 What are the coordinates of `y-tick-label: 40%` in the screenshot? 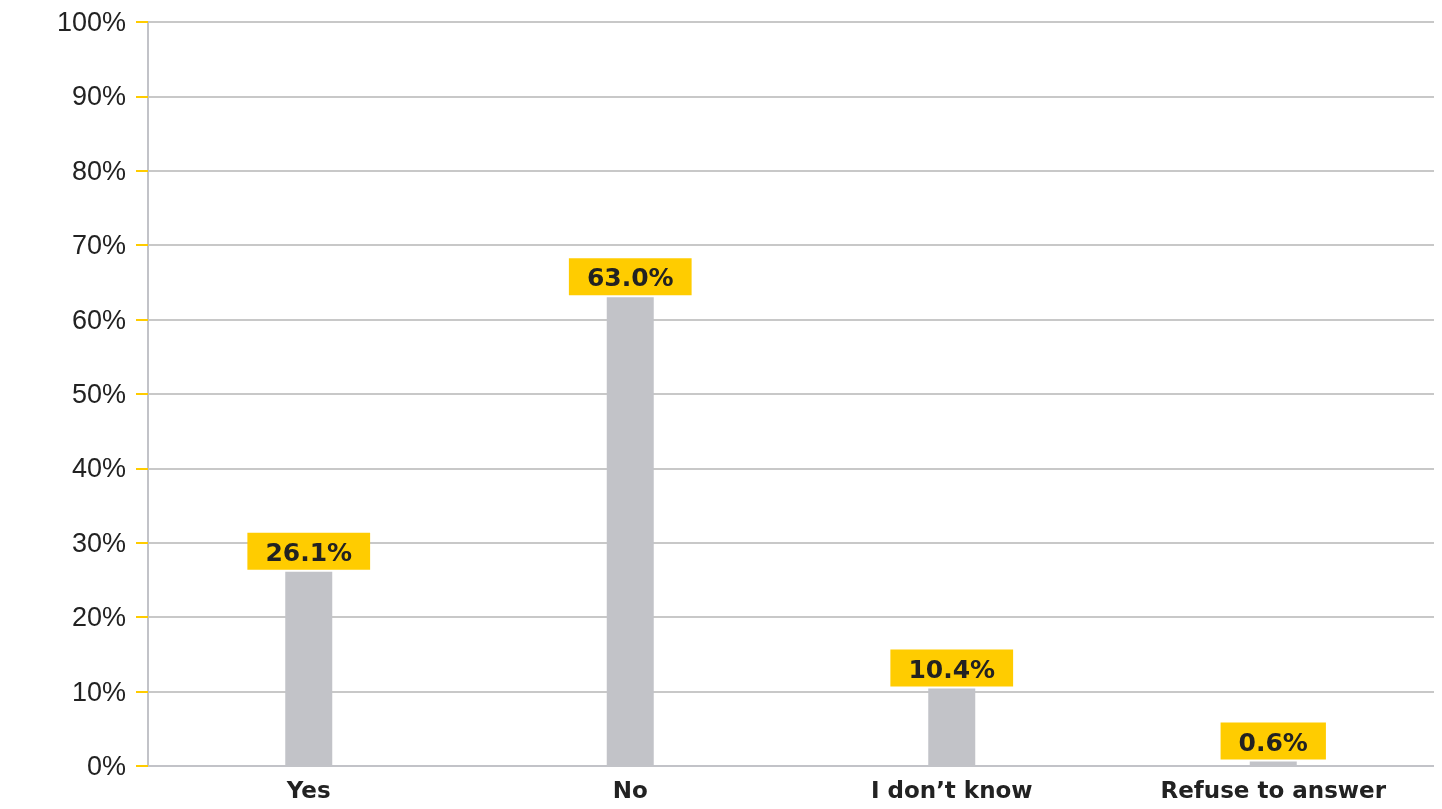 It's located at (98, 468).